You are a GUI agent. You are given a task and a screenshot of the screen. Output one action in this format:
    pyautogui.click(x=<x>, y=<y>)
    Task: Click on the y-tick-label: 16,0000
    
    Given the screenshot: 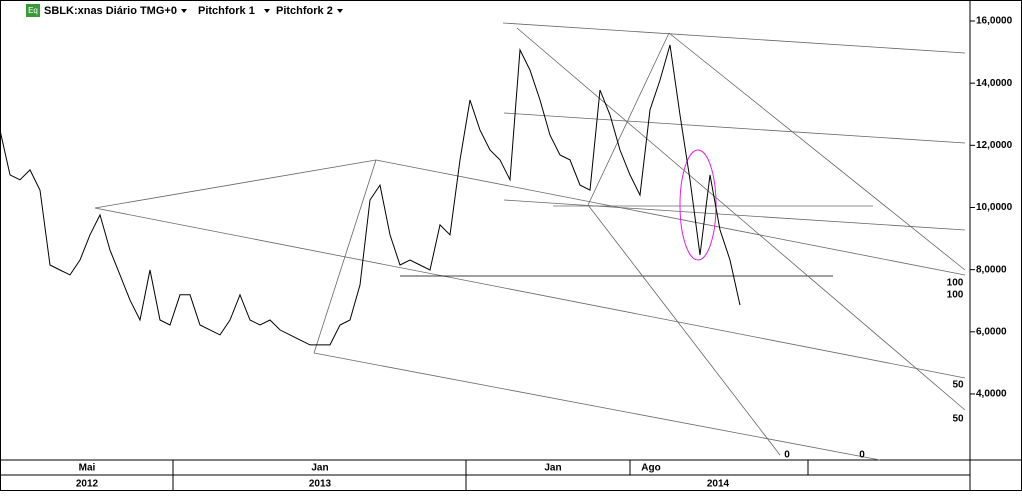 What is the action you would take?
    pyautogui.click(x=994, y=21)
    